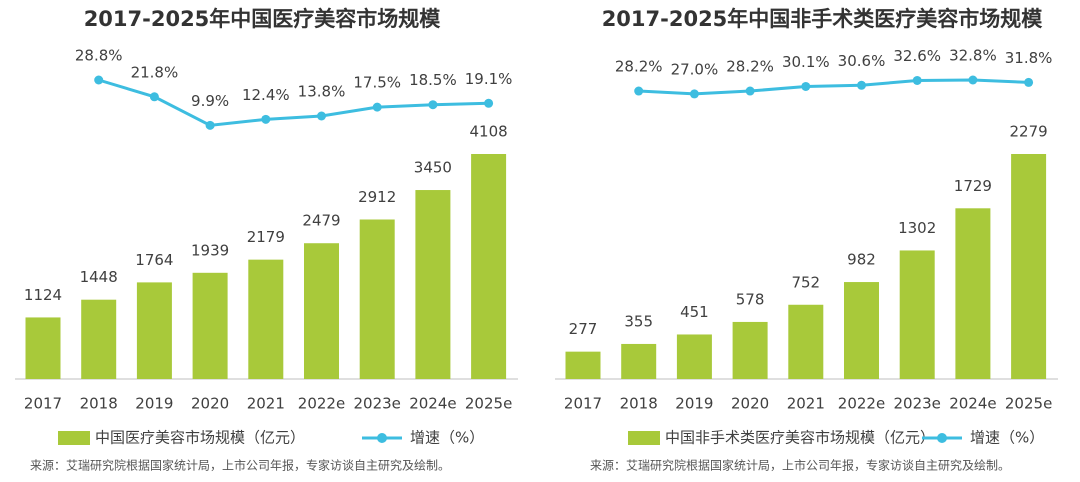 The width and height of the screenshot is (1080, 482). I want to click on growth-label: 30.1%, so click(806, 62).